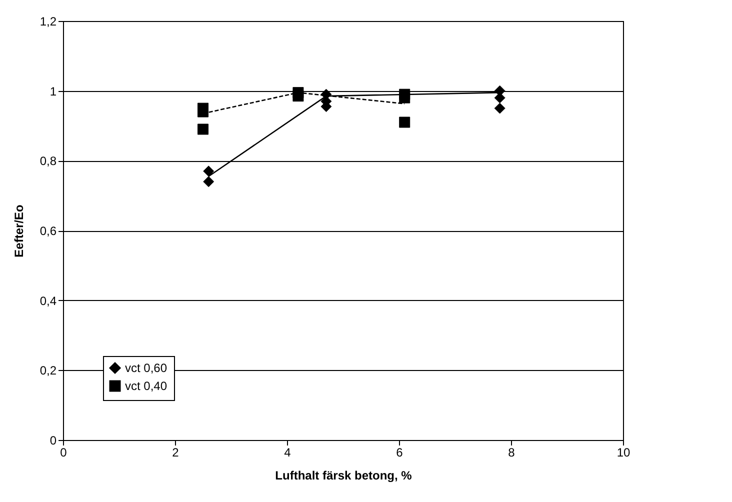  I want to click on x-tick-label: 10, so click(623, 453).